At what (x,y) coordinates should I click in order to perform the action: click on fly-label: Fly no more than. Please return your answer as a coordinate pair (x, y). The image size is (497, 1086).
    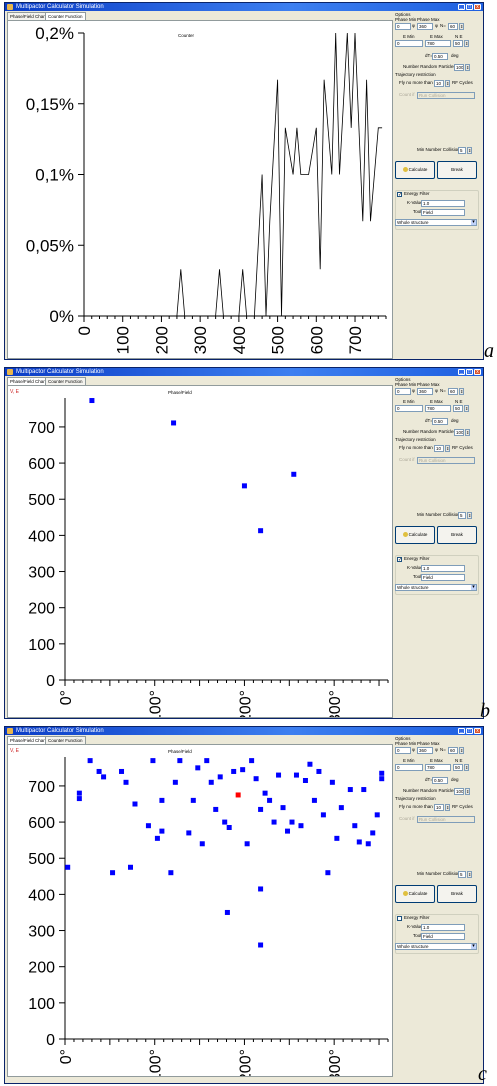
    Looking at the image, I should click on (416, 806).